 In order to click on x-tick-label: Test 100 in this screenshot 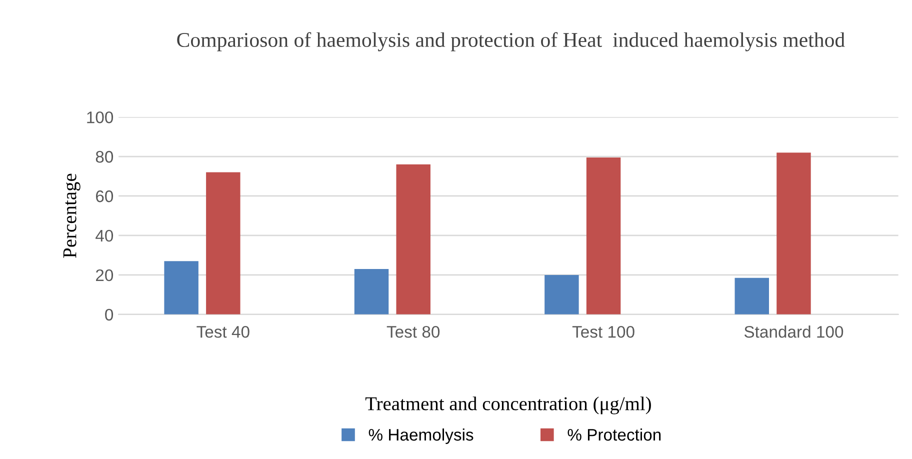, I will do `click(603, 332)`.